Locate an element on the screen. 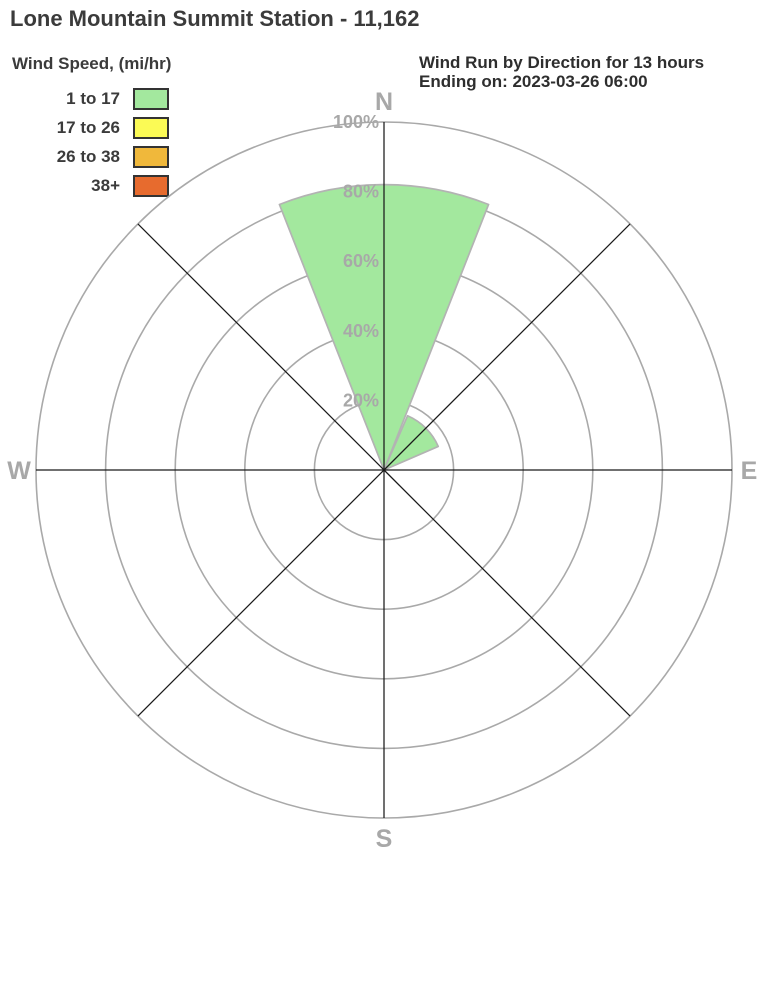  compass-label-N: N is located at coordinates (384, 102).